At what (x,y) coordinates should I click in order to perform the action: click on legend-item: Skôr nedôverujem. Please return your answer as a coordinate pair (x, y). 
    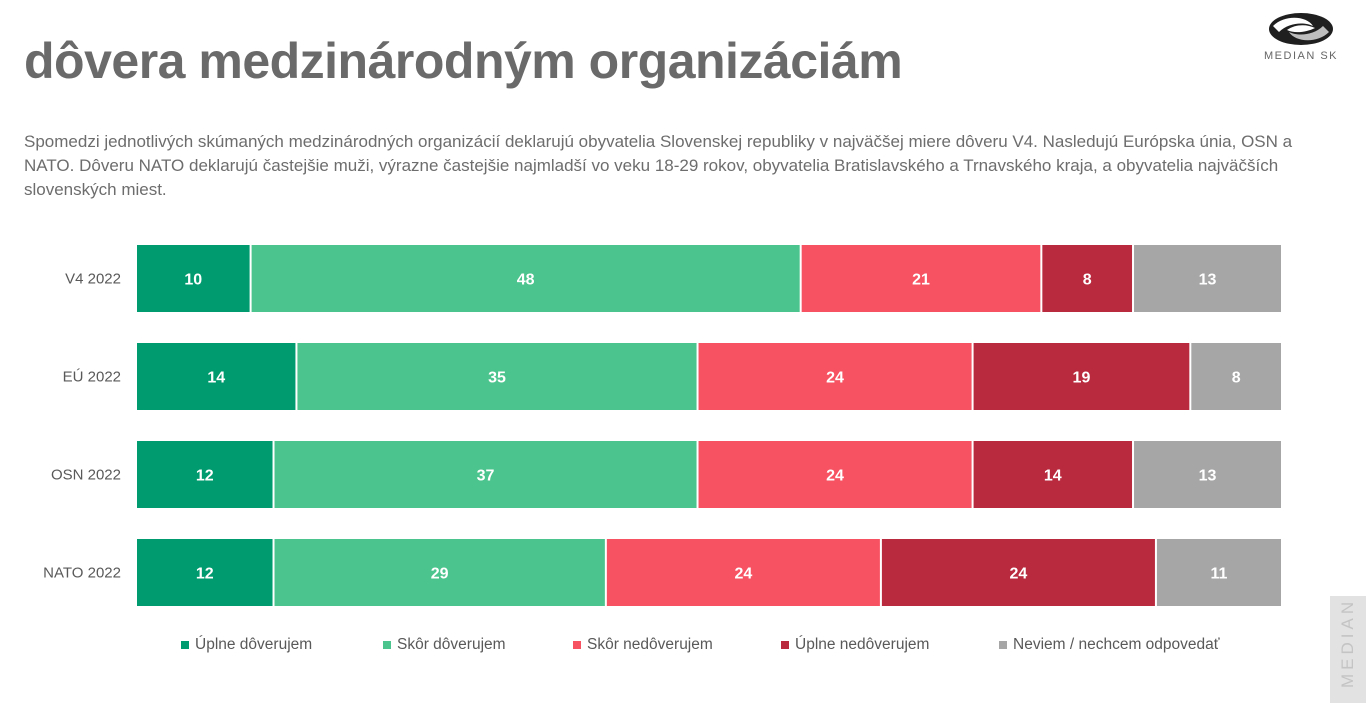
    Looking at the image, I should click on (643, 645).